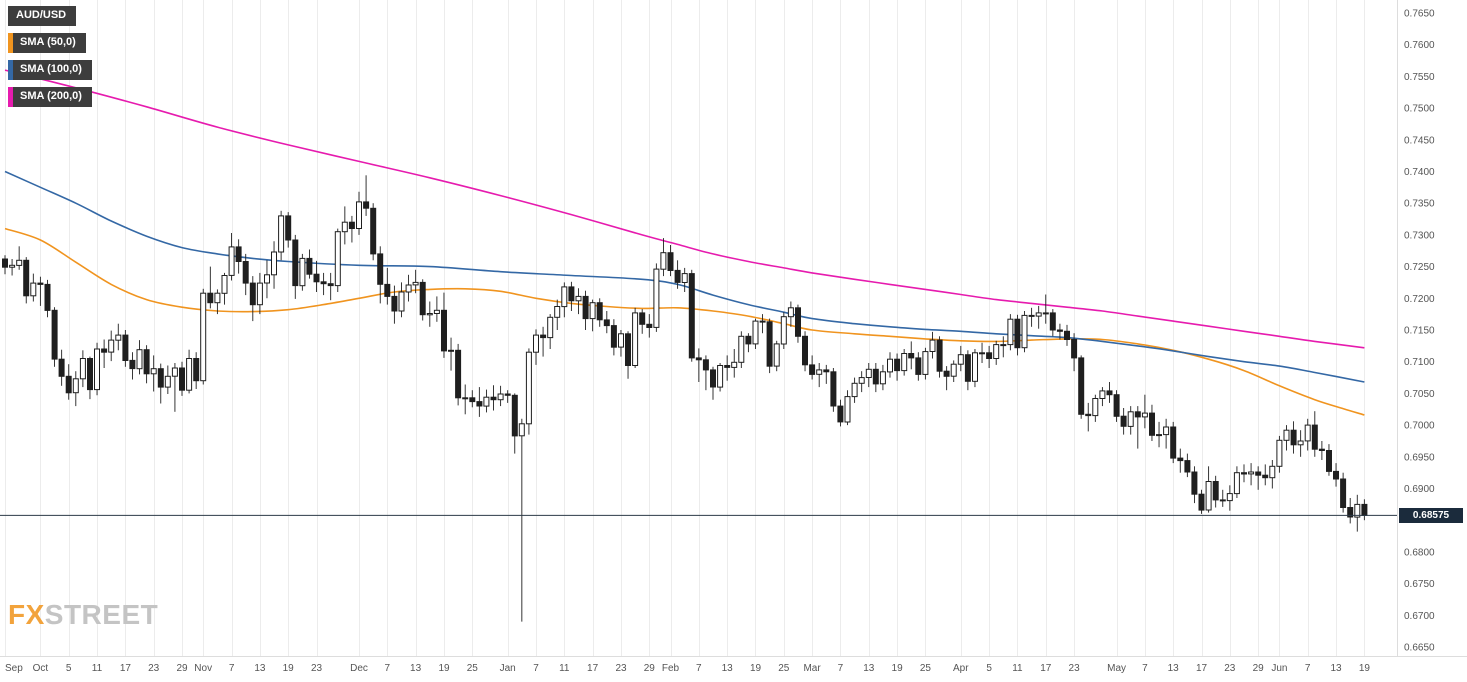 The image size is (1467, 682). What do you see at coordinates (1419, 616) in the screenshot?
I see `svg-text: 0.6700` at bounding box center [1419, 616].